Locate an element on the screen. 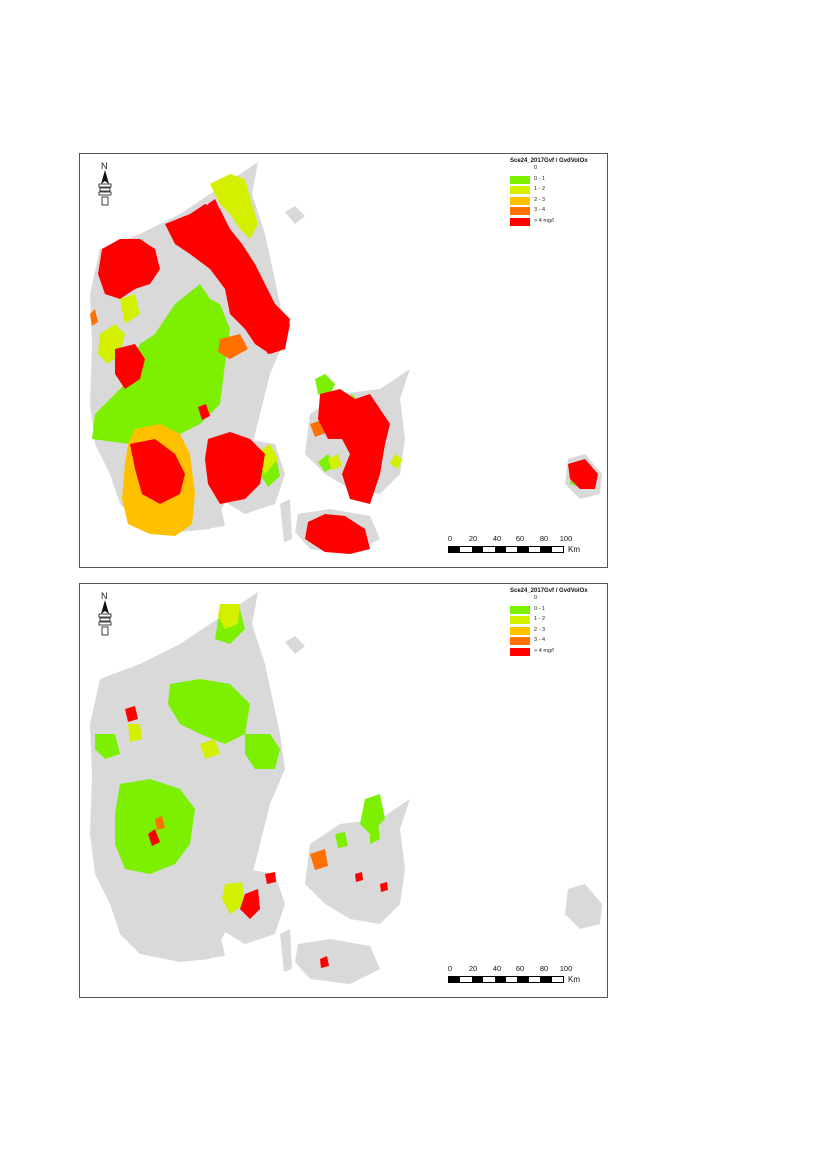 The image size is (827, 1169). class-gt4-areas is located at coordinates (256, 837).